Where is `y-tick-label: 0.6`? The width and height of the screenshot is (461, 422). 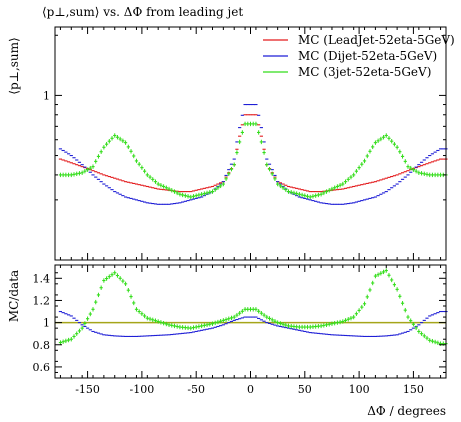 y-tick-label: 0.6 is located at coordinates (42, 367).